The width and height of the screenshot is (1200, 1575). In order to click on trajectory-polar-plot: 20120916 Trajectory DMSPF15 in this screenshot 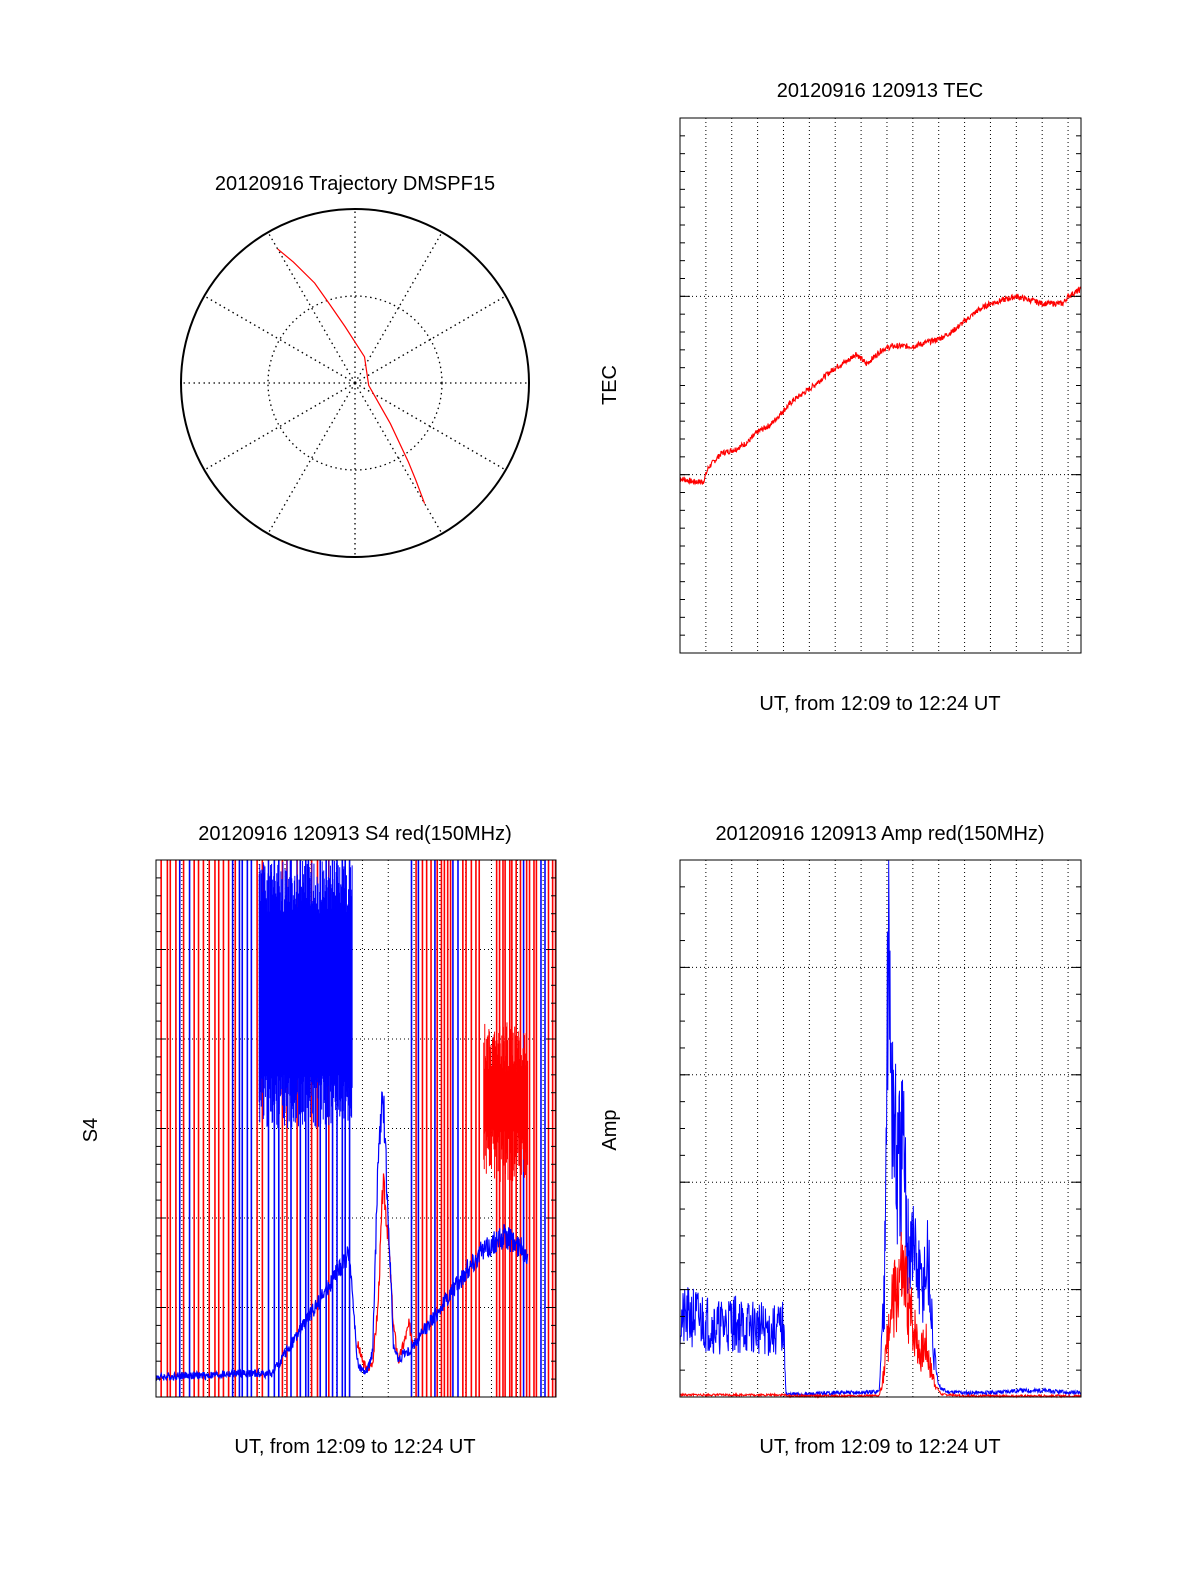, I will do `click(355, 365)`.